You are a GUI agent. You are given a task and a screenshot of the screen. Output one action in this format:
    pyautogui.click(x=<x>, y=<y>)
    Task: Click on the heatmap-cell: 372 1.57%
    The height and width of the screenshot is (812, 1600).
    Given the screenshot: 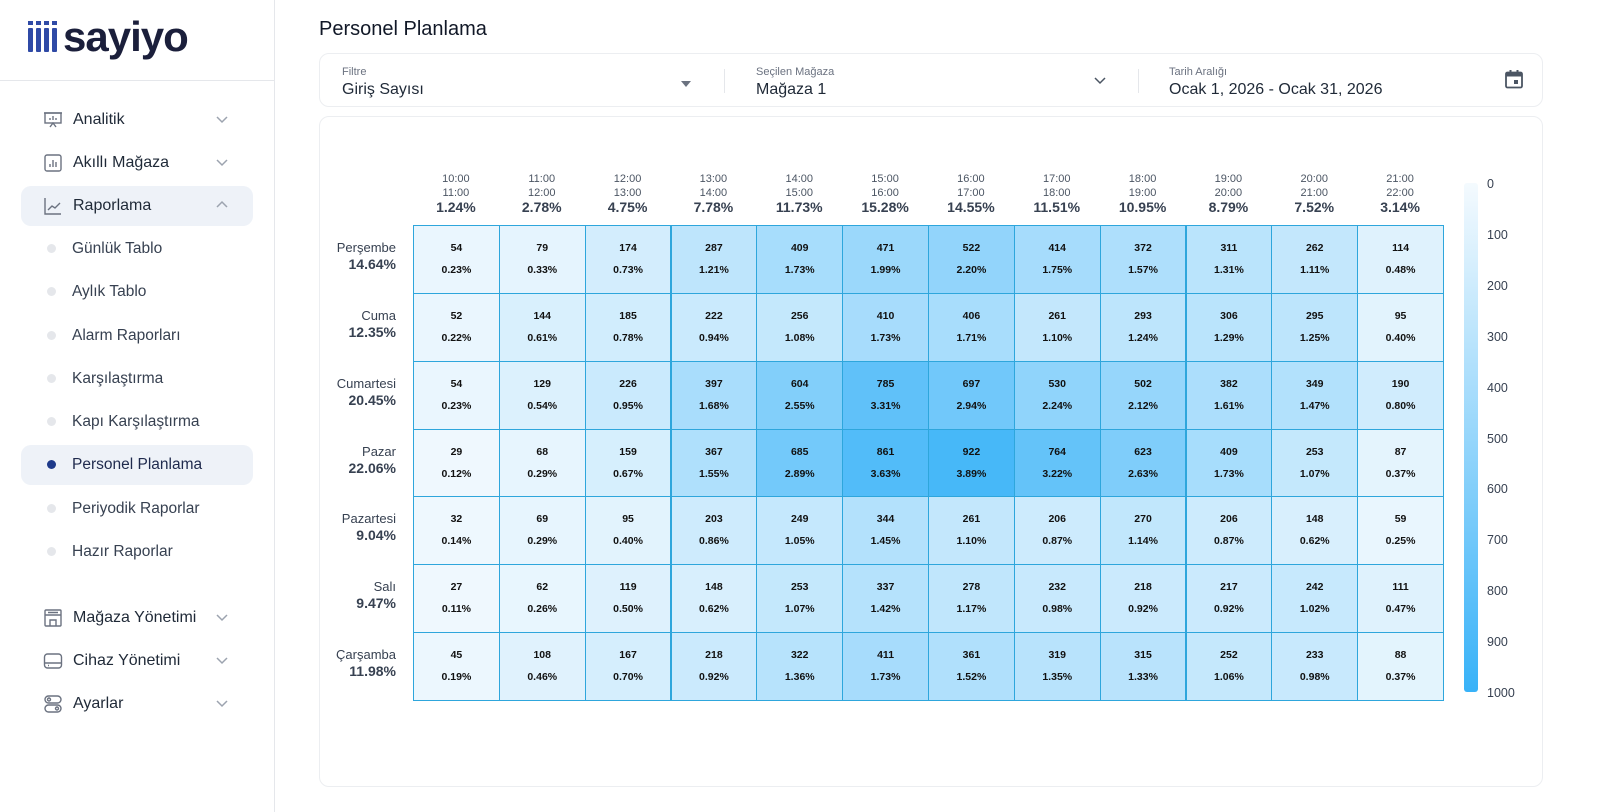 What is the action you would take?
    pyautogui.click(x=1143, y=259)
    